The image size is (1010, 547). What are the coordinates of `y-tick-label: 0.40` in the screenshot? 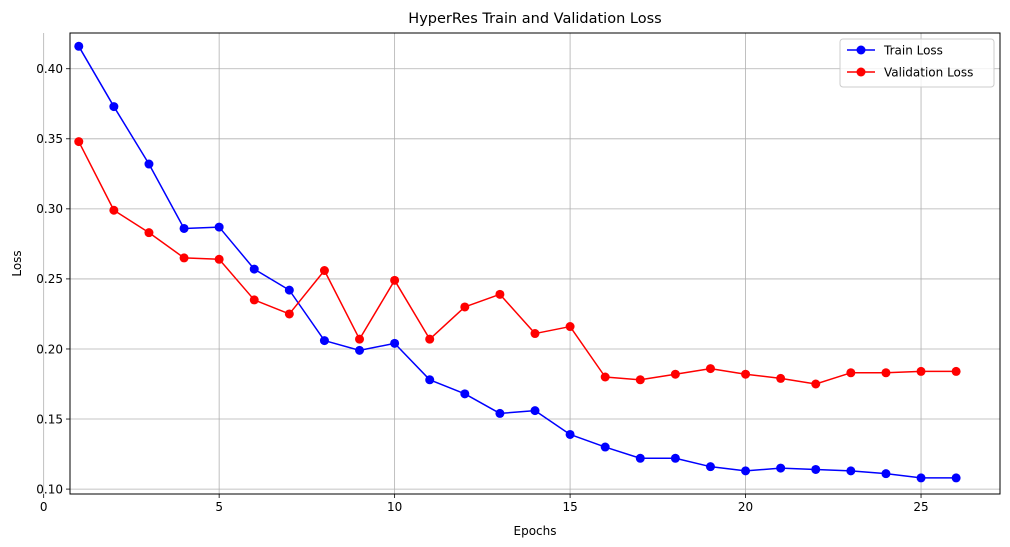 It's located at (49, 69).